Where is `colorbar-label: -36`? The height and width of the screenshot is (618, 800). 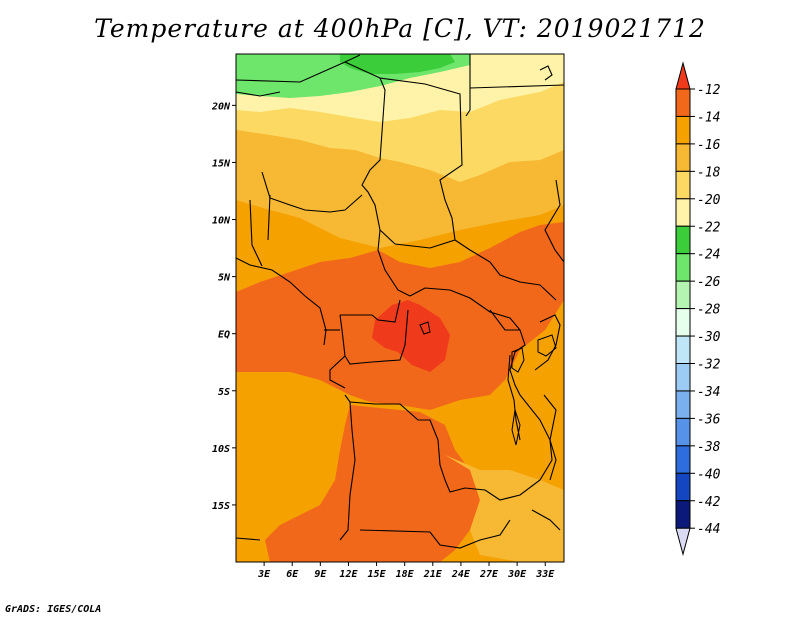 colorbar-label: -36 is located at coordinates (709, 419).